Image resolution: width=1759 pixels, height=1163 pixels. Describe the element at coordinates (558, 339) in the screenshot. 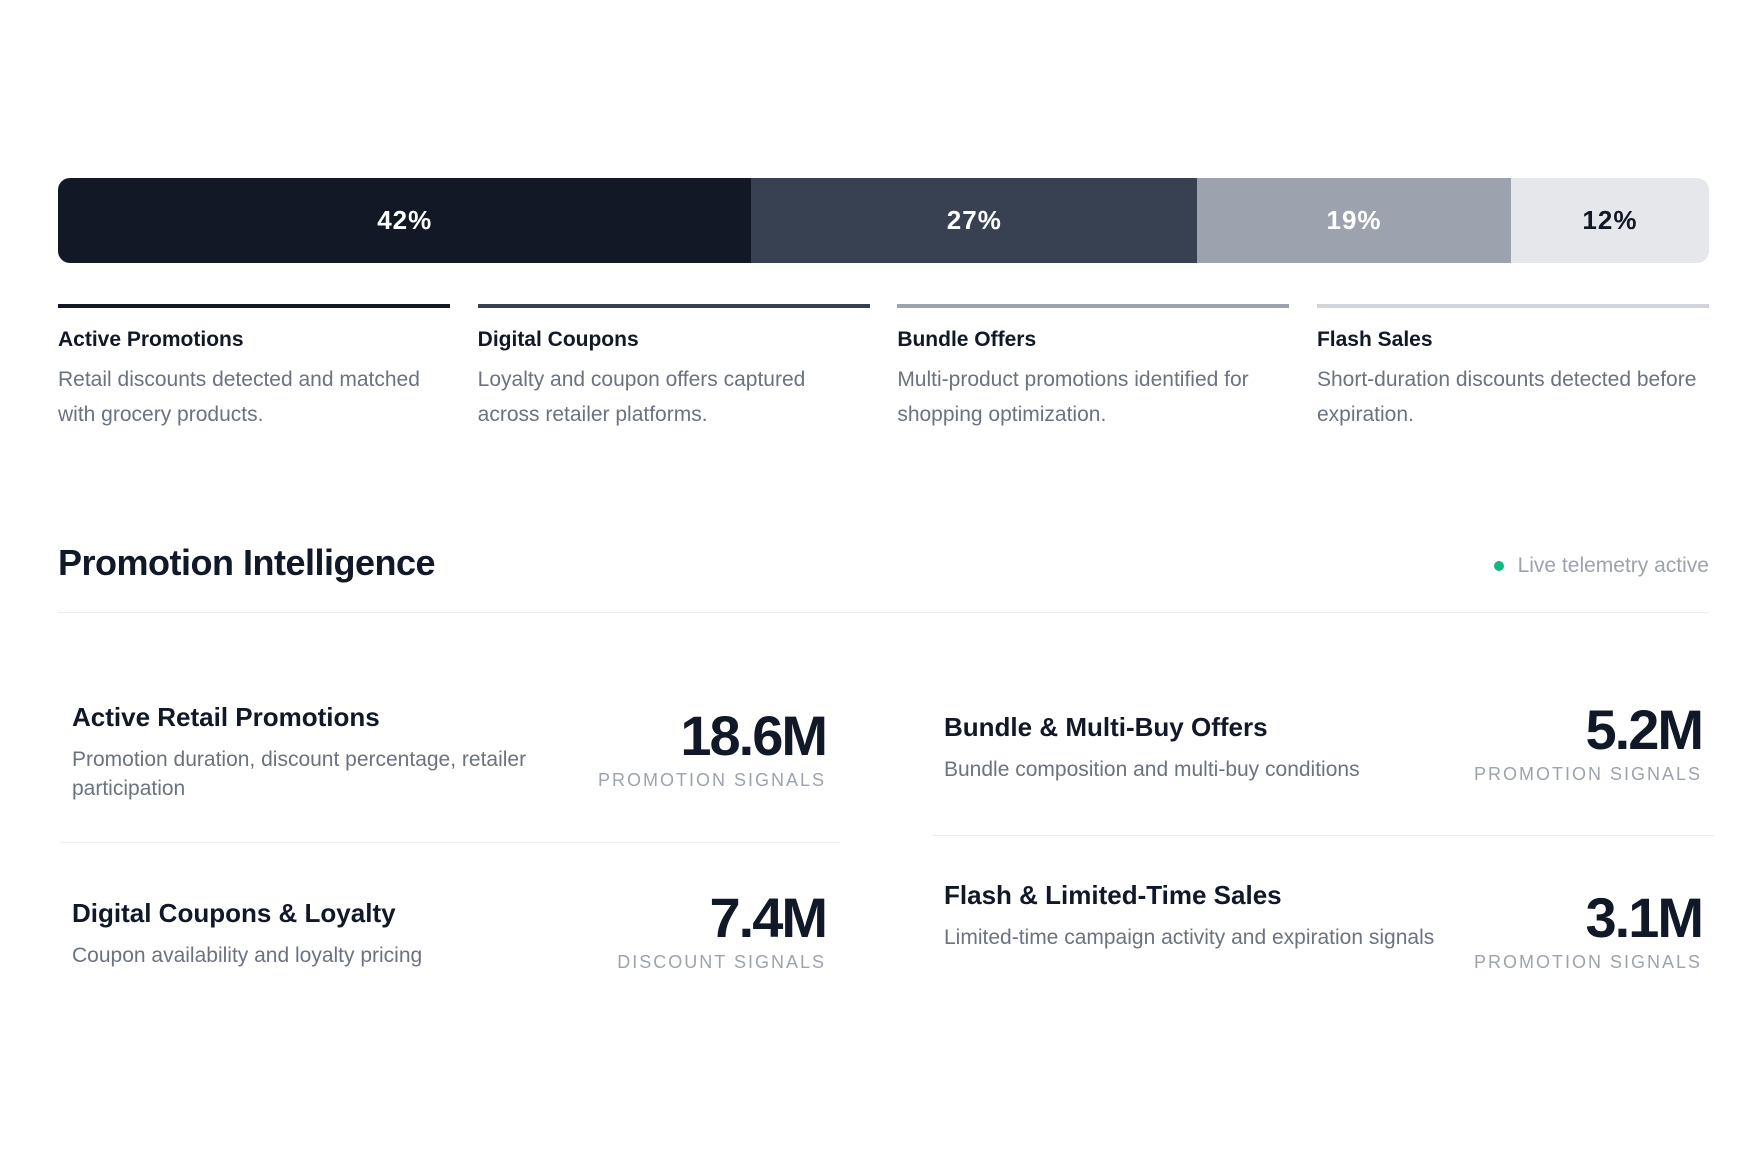

I see `legend-title: Digital Coupons` at that location.